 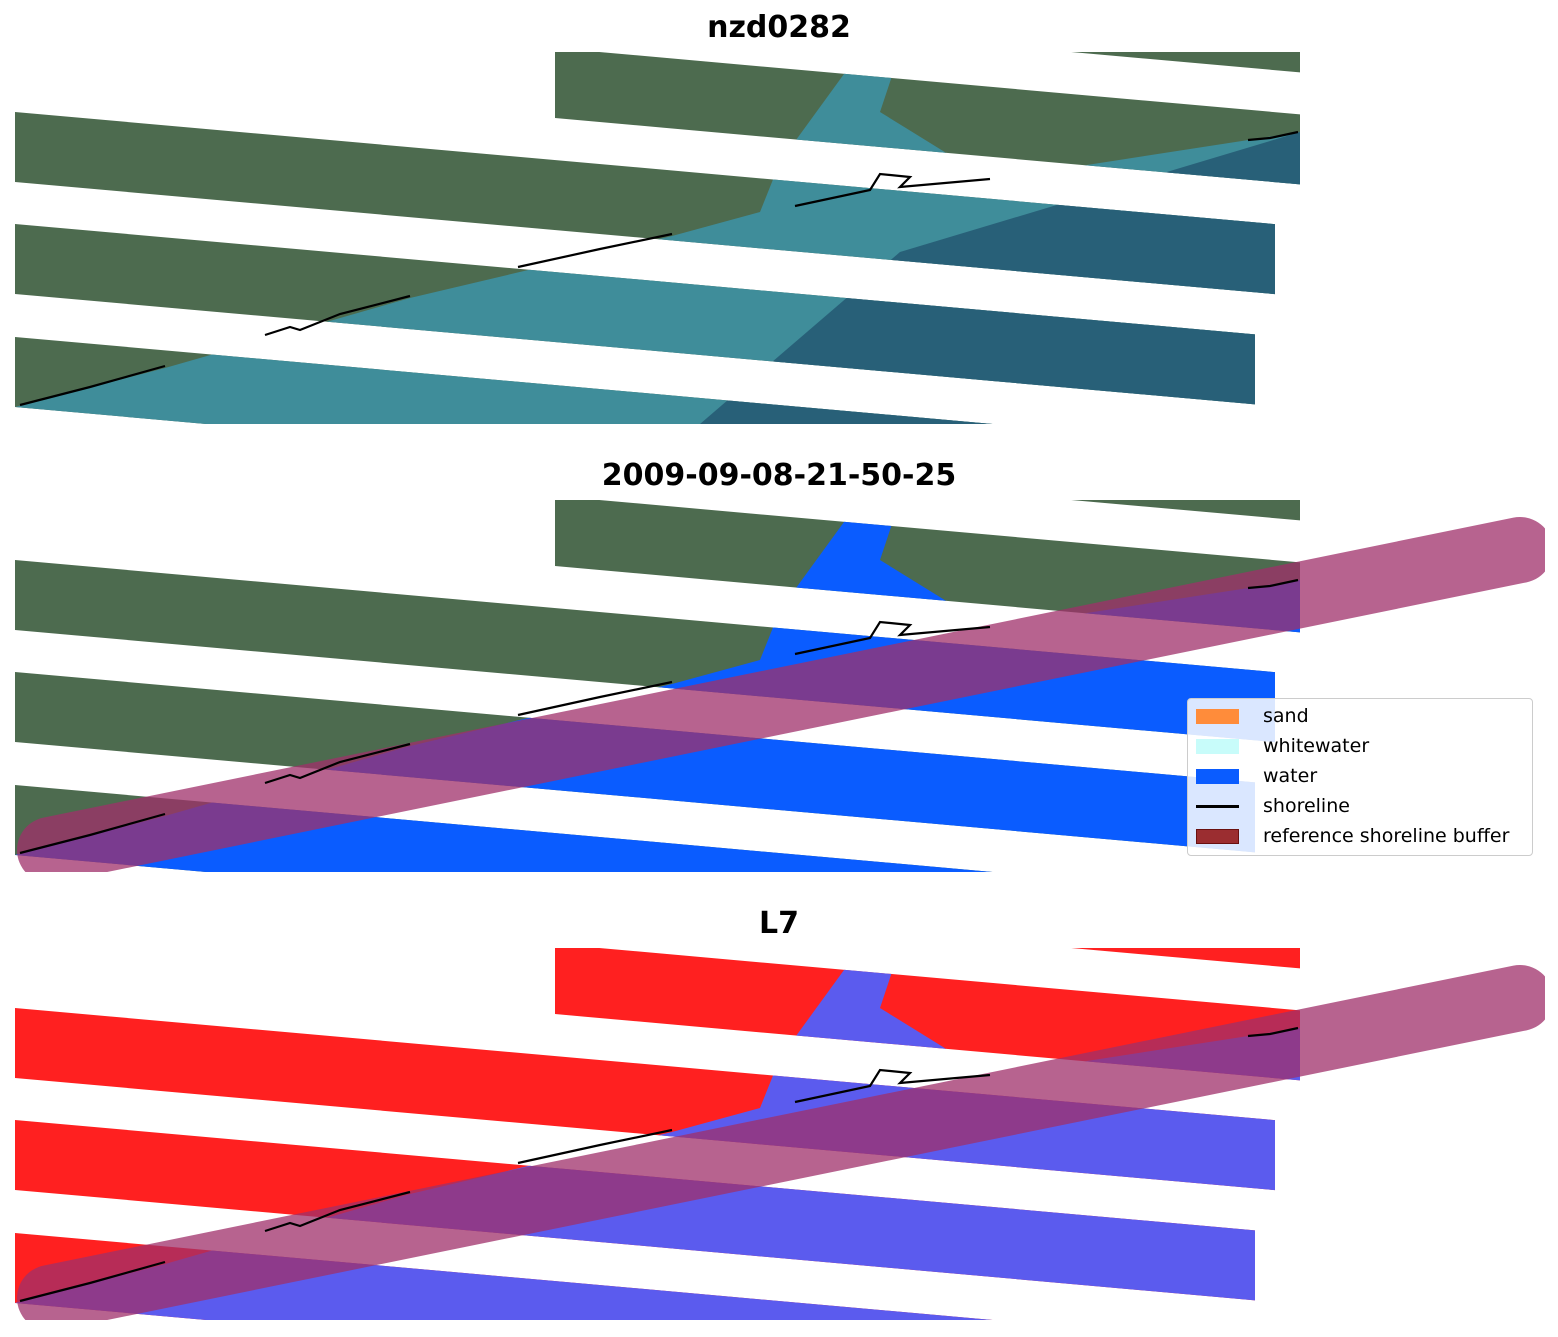 I want to click on legend-item-sand: sand, so click(x=1252, y=716).